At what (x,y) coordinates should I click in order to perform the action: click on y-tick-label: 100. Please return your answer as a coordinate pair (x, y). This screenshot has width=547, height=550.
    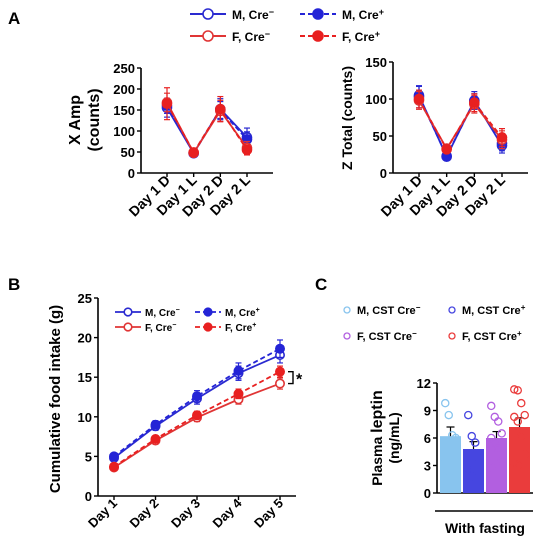
    Looking at the image, I should click on (124, 131).